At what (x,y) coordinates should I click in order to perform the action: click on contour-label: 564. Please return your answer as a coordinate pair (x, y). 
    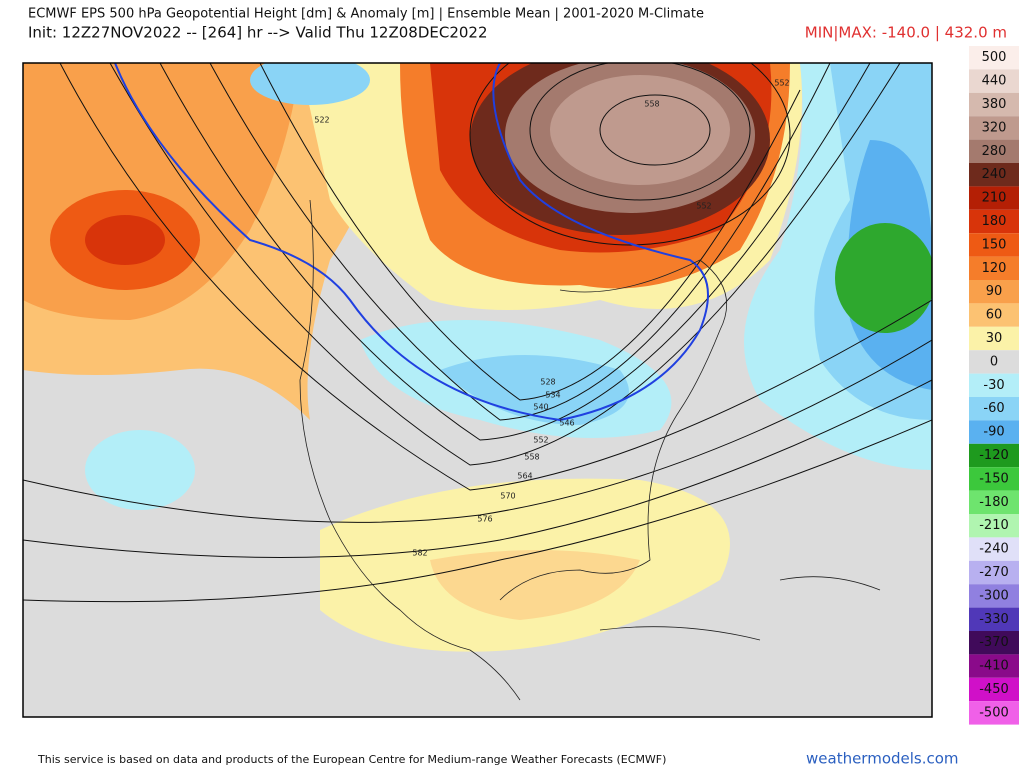
    Looking at the image, I should click on (524, 476).